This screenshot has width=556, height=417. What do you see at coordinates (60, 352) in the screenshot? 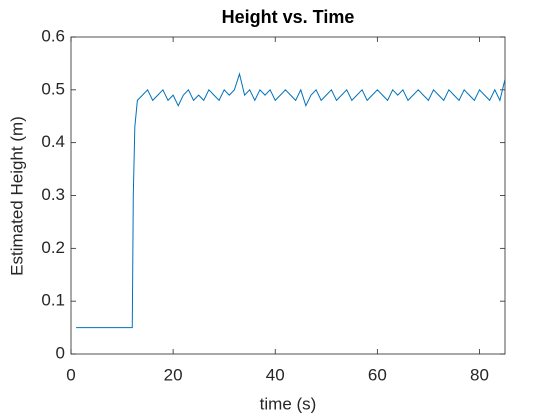
I see `y-tick-label: 0` at bounding box center [60, 352].